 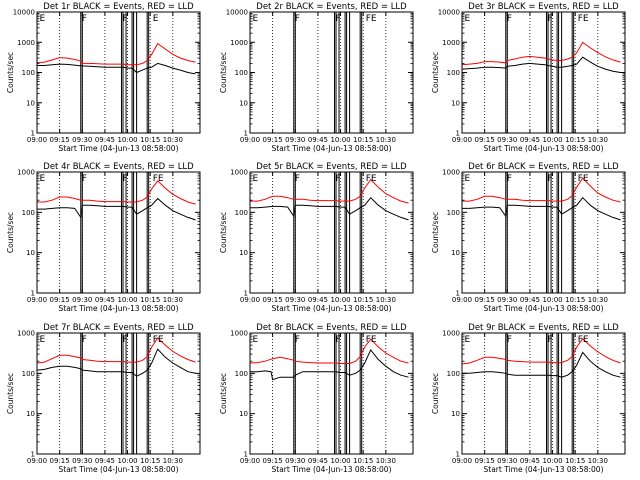 I want to click on chart-title: Det 8r BLACK = Events, RED = LLD, so click(x=331, y=328).